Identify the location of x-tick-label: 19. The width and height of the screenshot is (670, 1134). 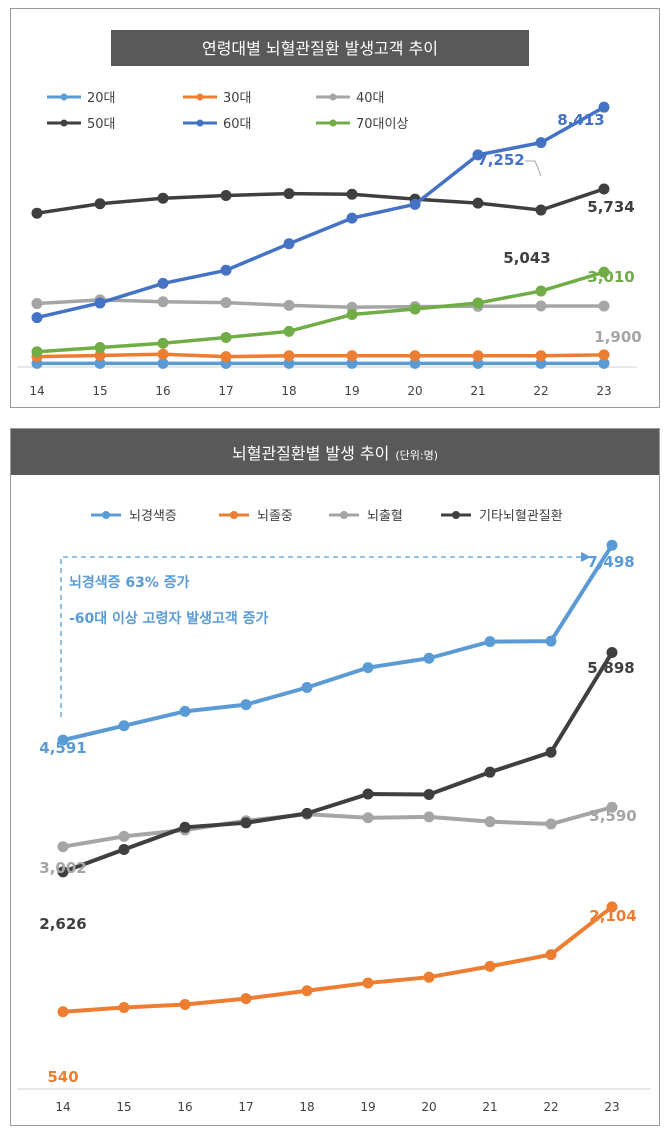
(367, 1107).